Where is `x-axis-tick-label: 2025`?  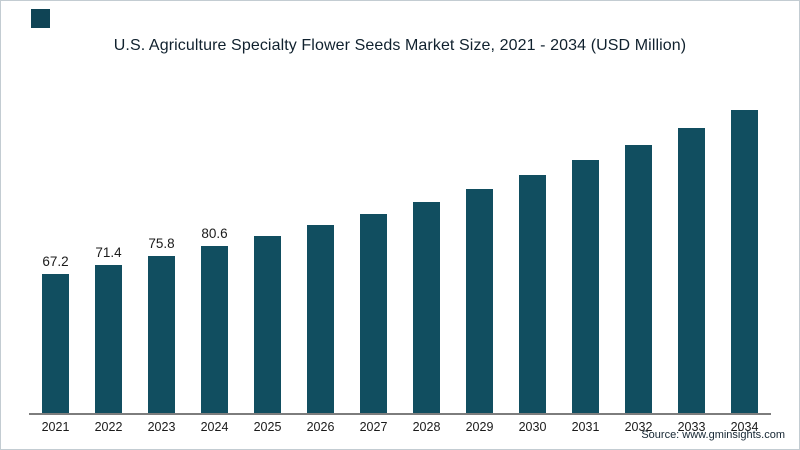 x-axis-tick-label: 2025 is located at coordinates (267, 427).